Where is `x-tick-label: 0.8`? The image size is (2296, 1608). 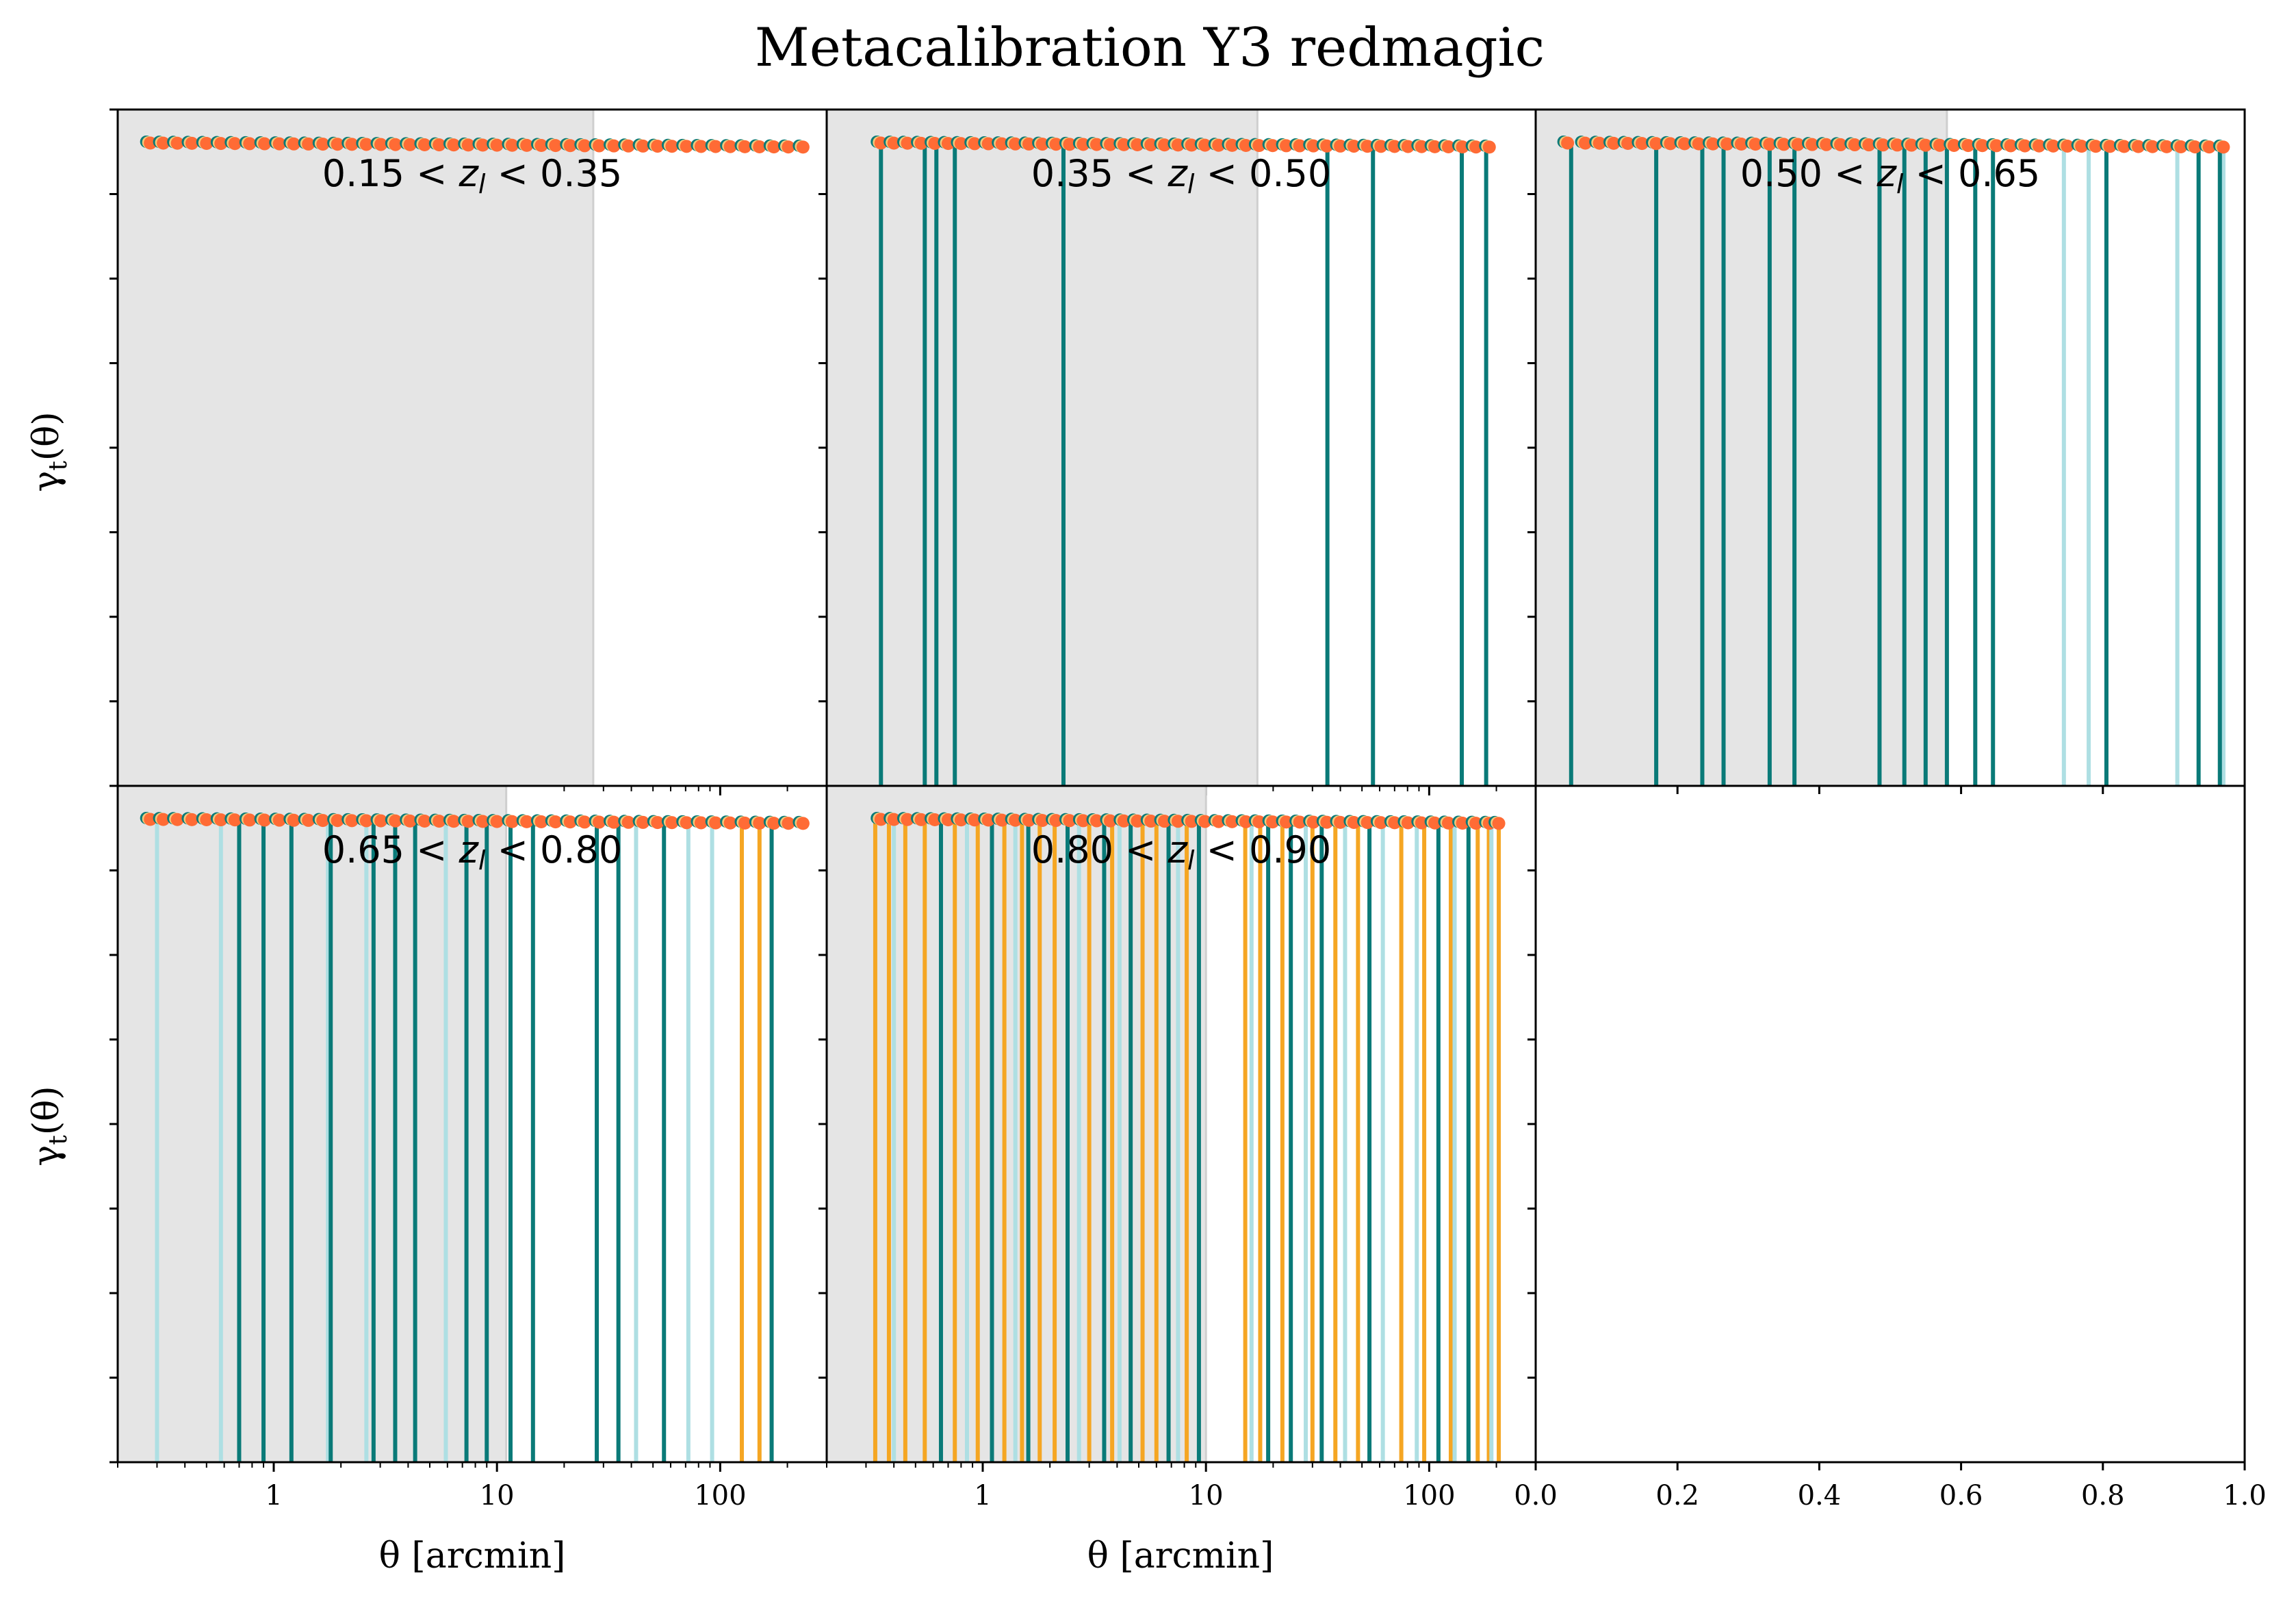 x-tick-label: 0.8 is located at coordinates (2103, 1495).